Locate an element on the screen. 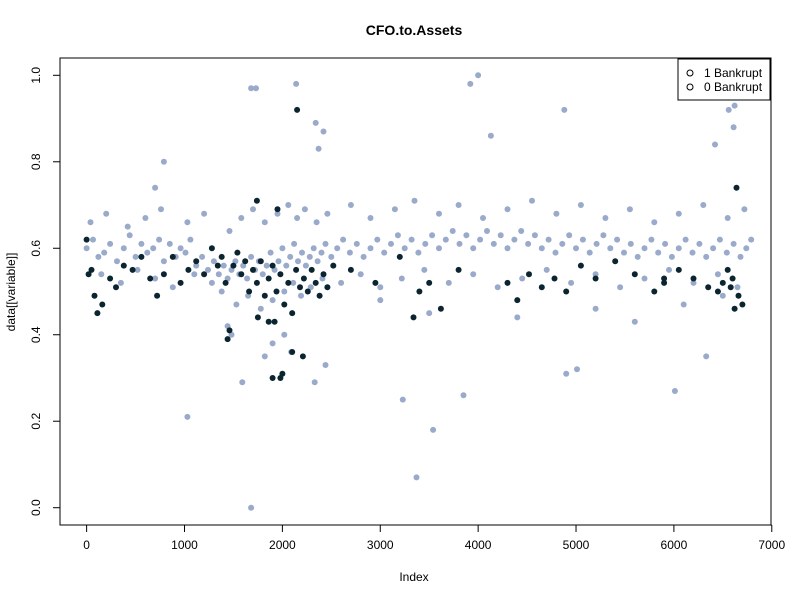 The image size is (800, 600). legend-box is located at coordinates (724, 79).